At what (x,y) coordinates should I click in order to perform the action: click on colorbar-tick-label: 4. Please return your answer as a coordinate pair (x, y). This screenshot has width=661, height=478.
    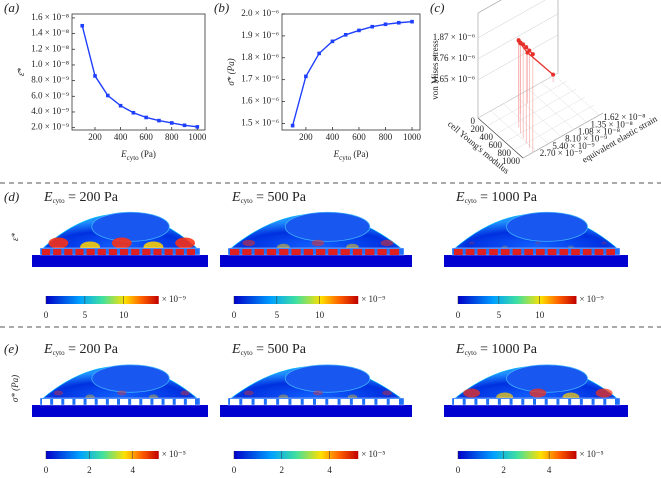
    Looking at the image, I should click on (329, 470).